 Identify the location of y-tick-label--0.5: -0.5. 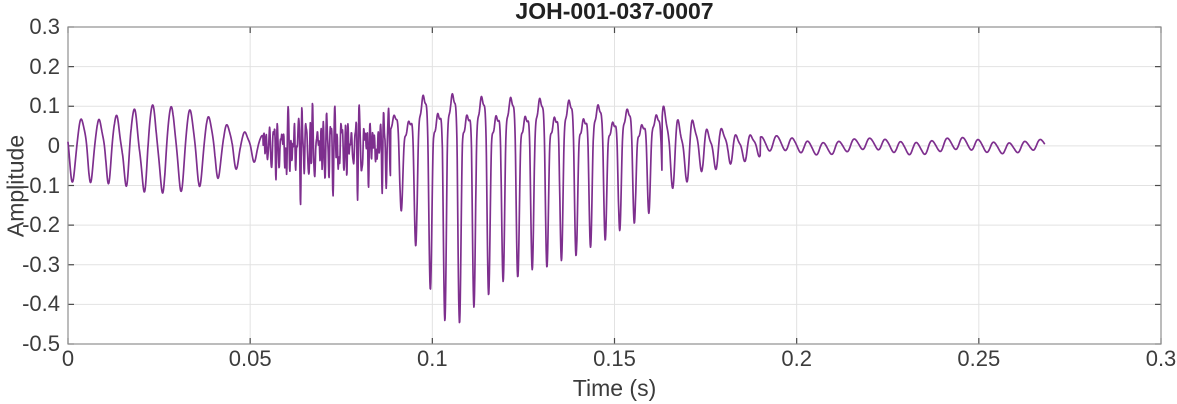
(41, 343).